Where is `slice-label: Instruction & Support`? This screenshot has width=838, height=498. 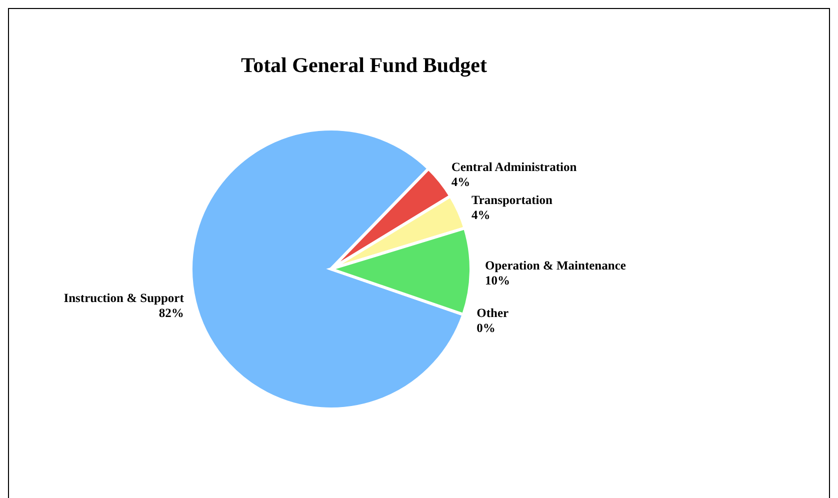
slice-label: Instruction & Support is located at coordinates (124, 298).